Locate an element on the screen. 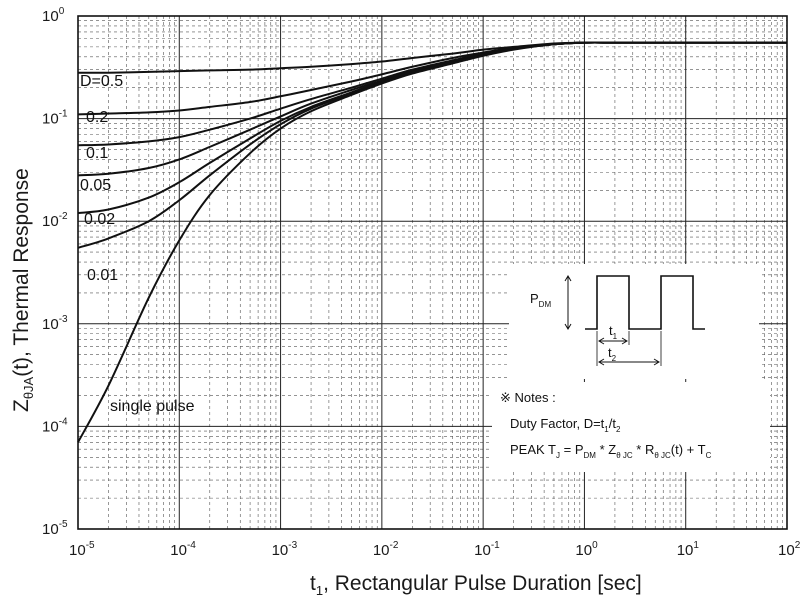 This screenshot has height=603, width=802. x-tick-label: 10⁻⁴ is located at coordinates (183, 549).